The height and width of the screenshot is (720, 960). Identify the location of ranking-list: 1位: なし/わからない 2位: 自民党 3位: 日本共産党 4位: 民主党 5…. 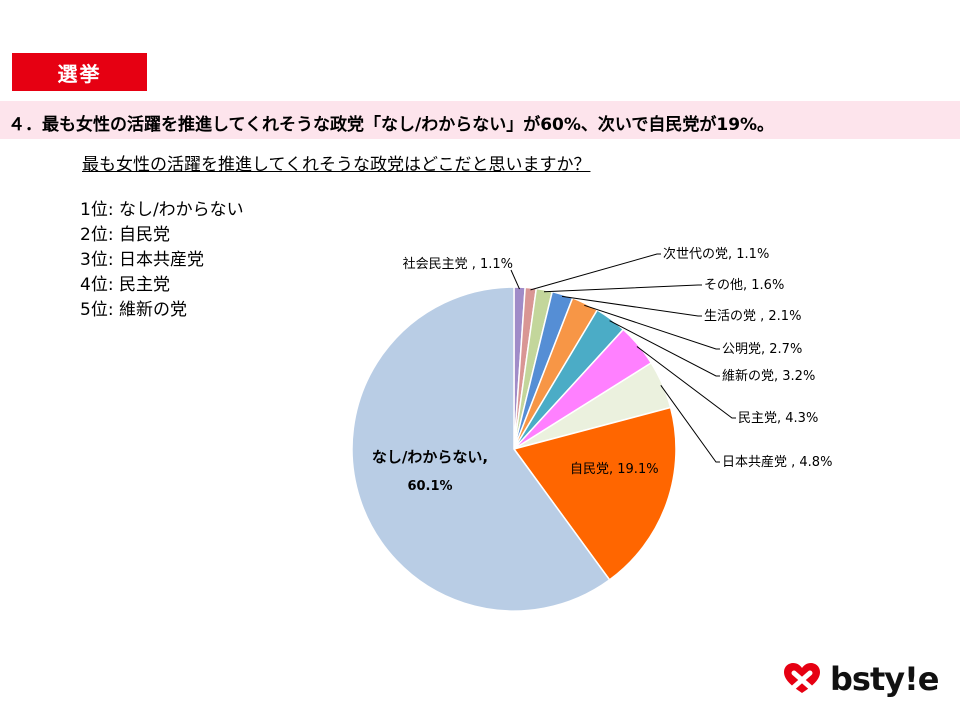
(162, 260).